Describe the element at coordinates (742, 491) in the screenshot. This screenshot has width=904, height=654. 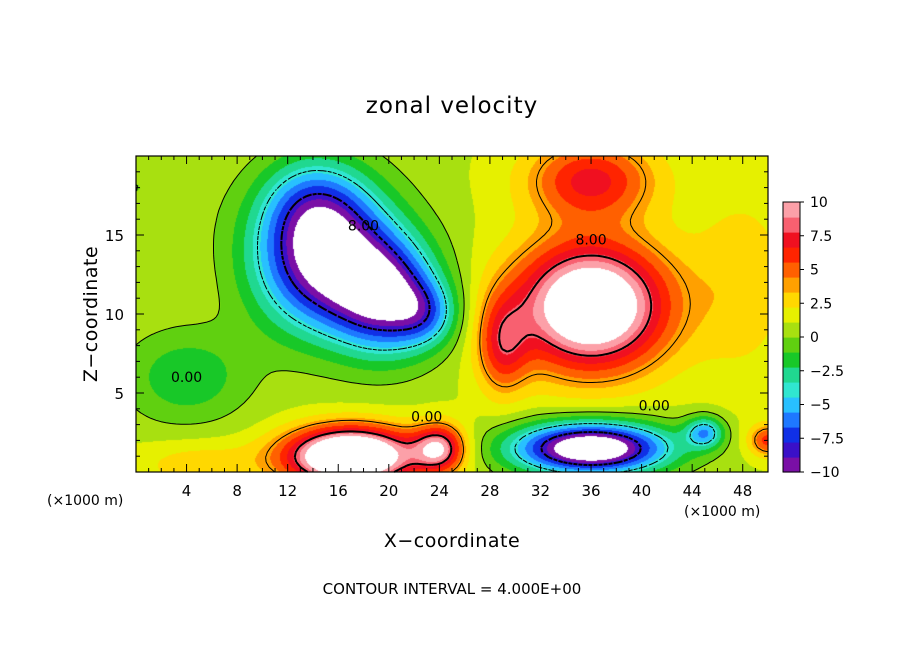
I see `x-tick-label: 48` at that location.